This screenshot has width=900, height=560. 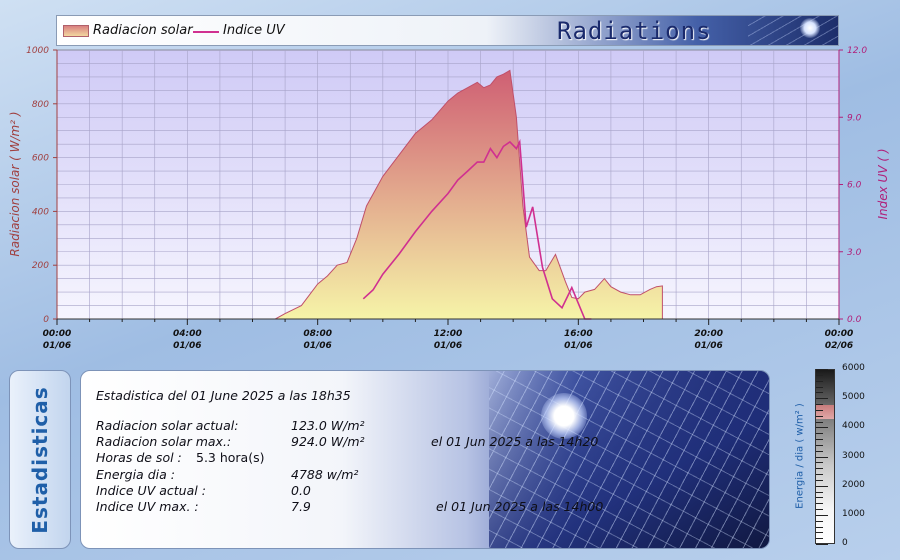 I want to click on right-axis-tick-label: 12.0, so click(x=857, y=51).